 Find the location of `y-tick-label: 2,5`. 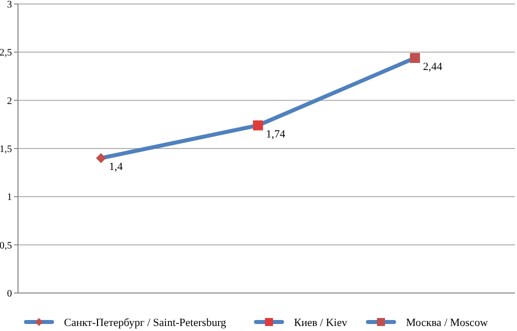

y-tick-label: 2,5 is located at coordinates (6, 53).